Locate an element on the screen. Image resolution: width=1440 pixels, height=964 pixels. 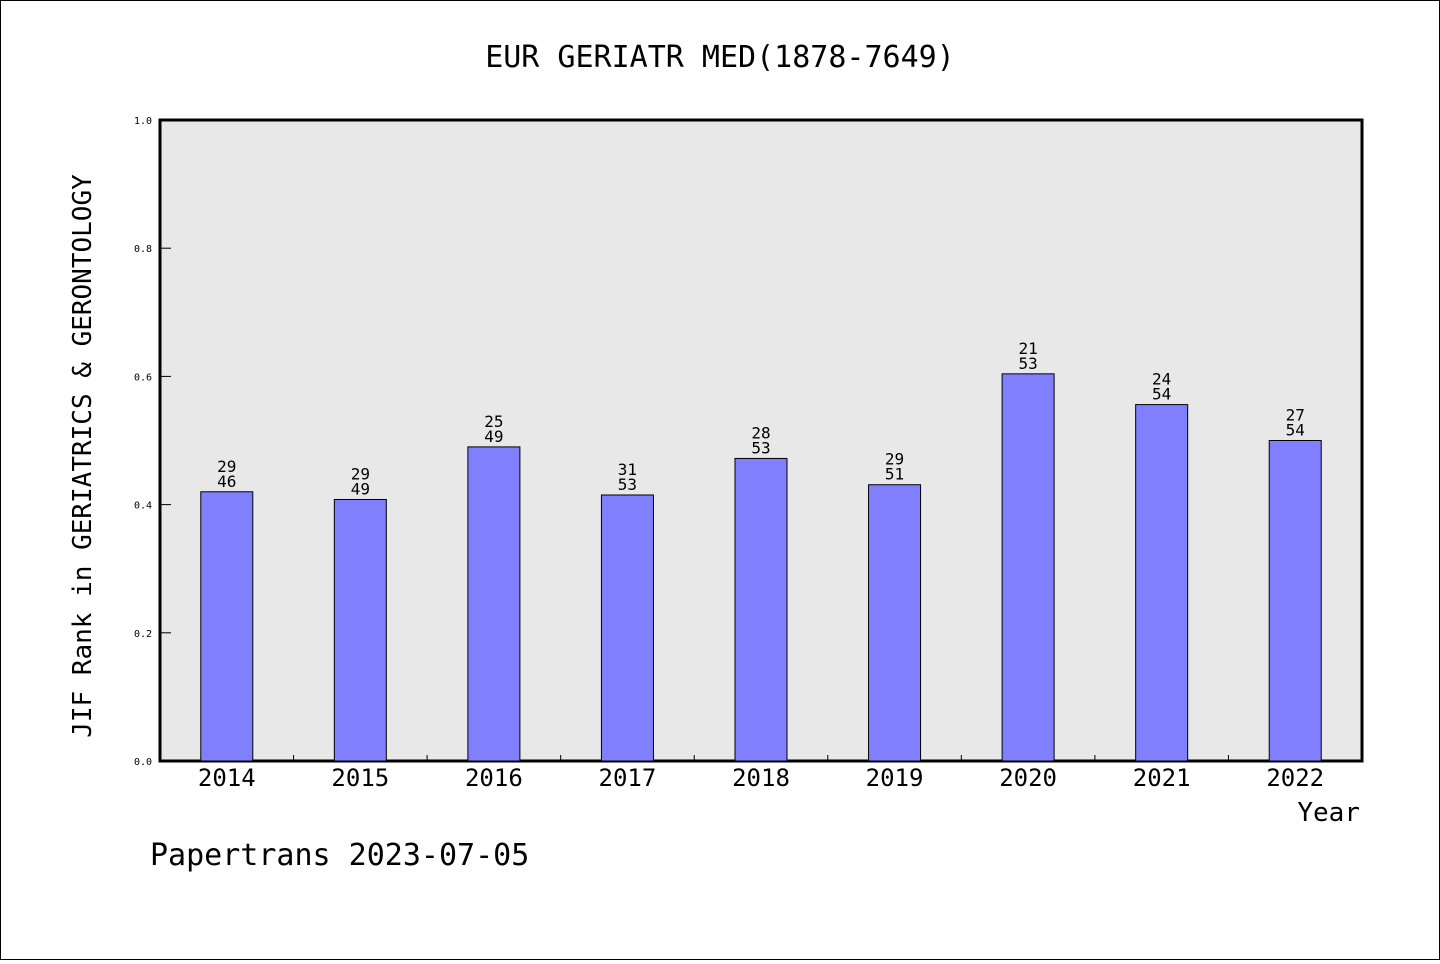
x-axis: 2014 2015 2016 2017 2018 2019 2020 2021 2022 is located at coordinates (761, 773).